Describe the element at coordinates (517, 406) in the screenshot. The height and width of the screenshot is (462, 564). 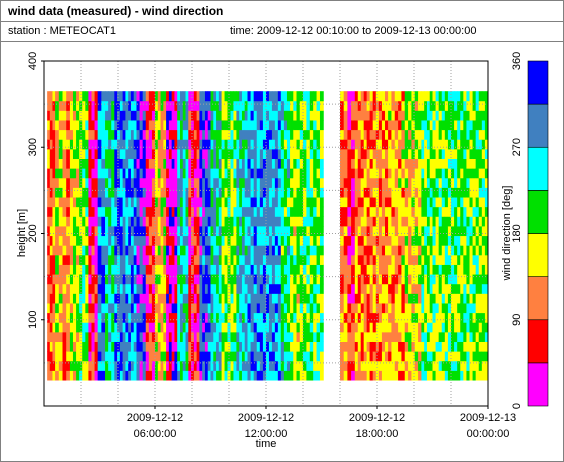
I see `colorbar-tick-label: 0` at that location.